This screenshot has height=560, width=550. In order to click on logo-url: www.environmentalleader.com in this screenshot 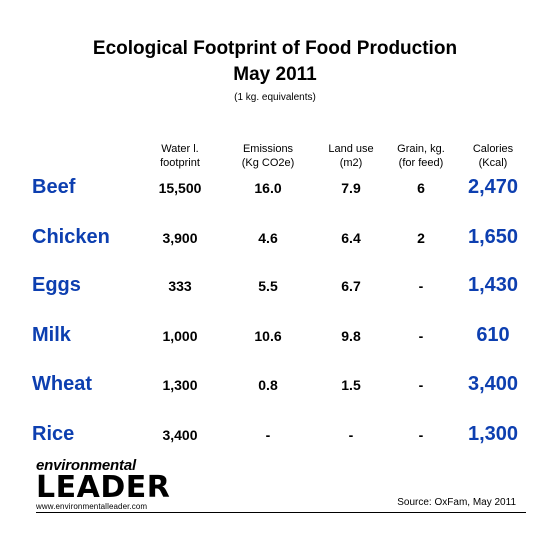, I will do `click(92, 506)`.